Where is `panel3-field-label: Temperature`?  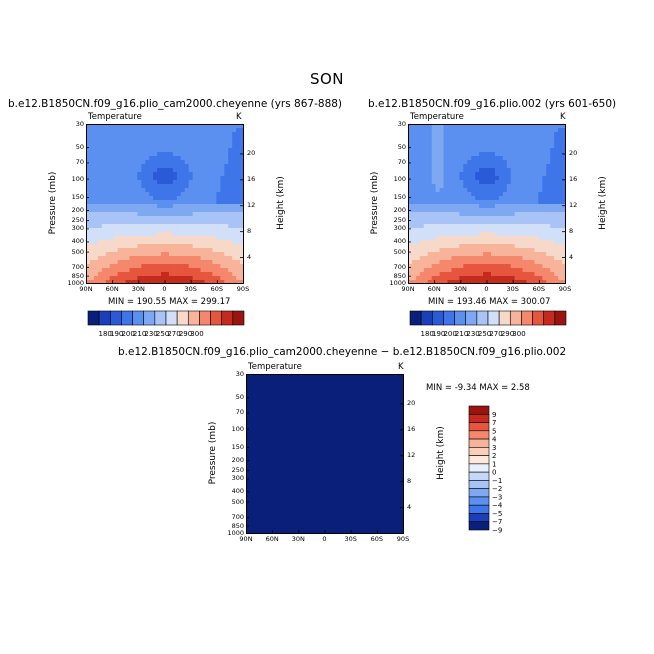
panel3-field-label: Temperature is located at coordinates (275, 367).